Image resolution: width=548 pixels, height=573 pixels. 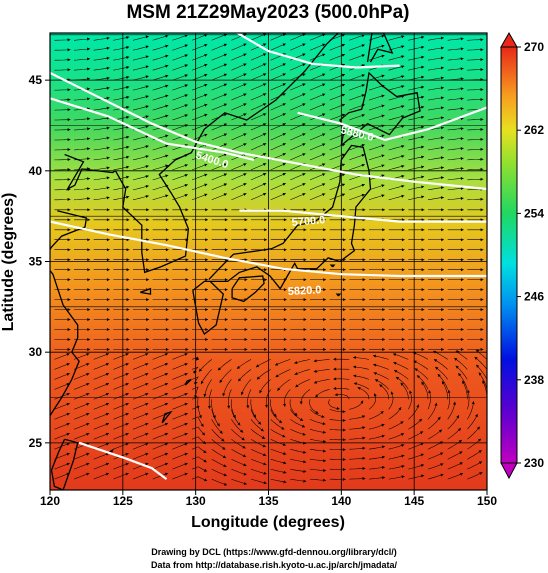 What do you see at coordinates (196, 501) in the screenshot?
I see `x-tick-label: 130` at bounding box center [196, 501].